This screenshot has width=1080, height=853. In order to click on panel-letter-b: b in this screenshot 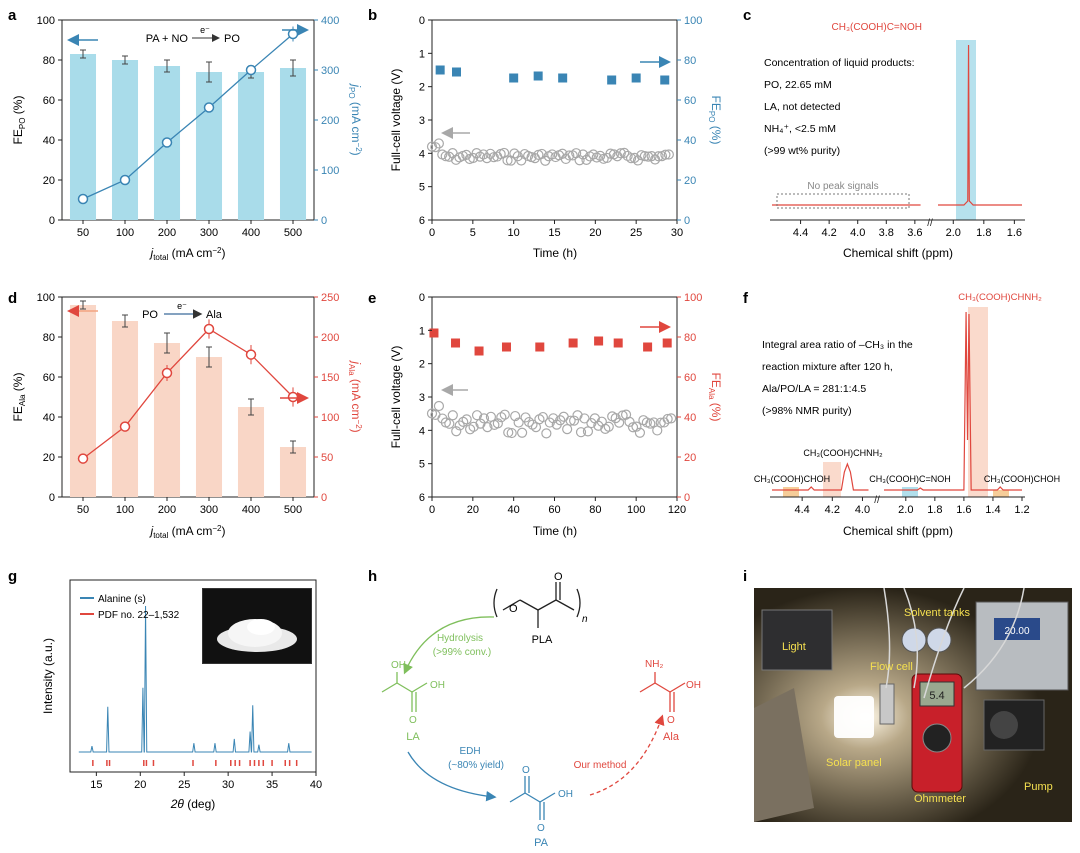, I will do `click(372, 15)`.